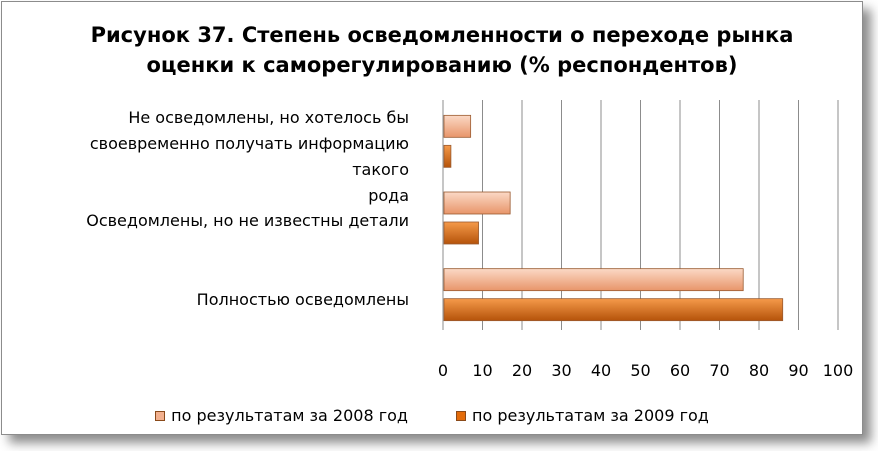 The width and height of the screenshot is (878, 451). What do you see at coordinates (268, 117) in the screenshot?
I see `category-label-line: Не осведомлены, но хотелось бы` at bounding box center [268, 117].